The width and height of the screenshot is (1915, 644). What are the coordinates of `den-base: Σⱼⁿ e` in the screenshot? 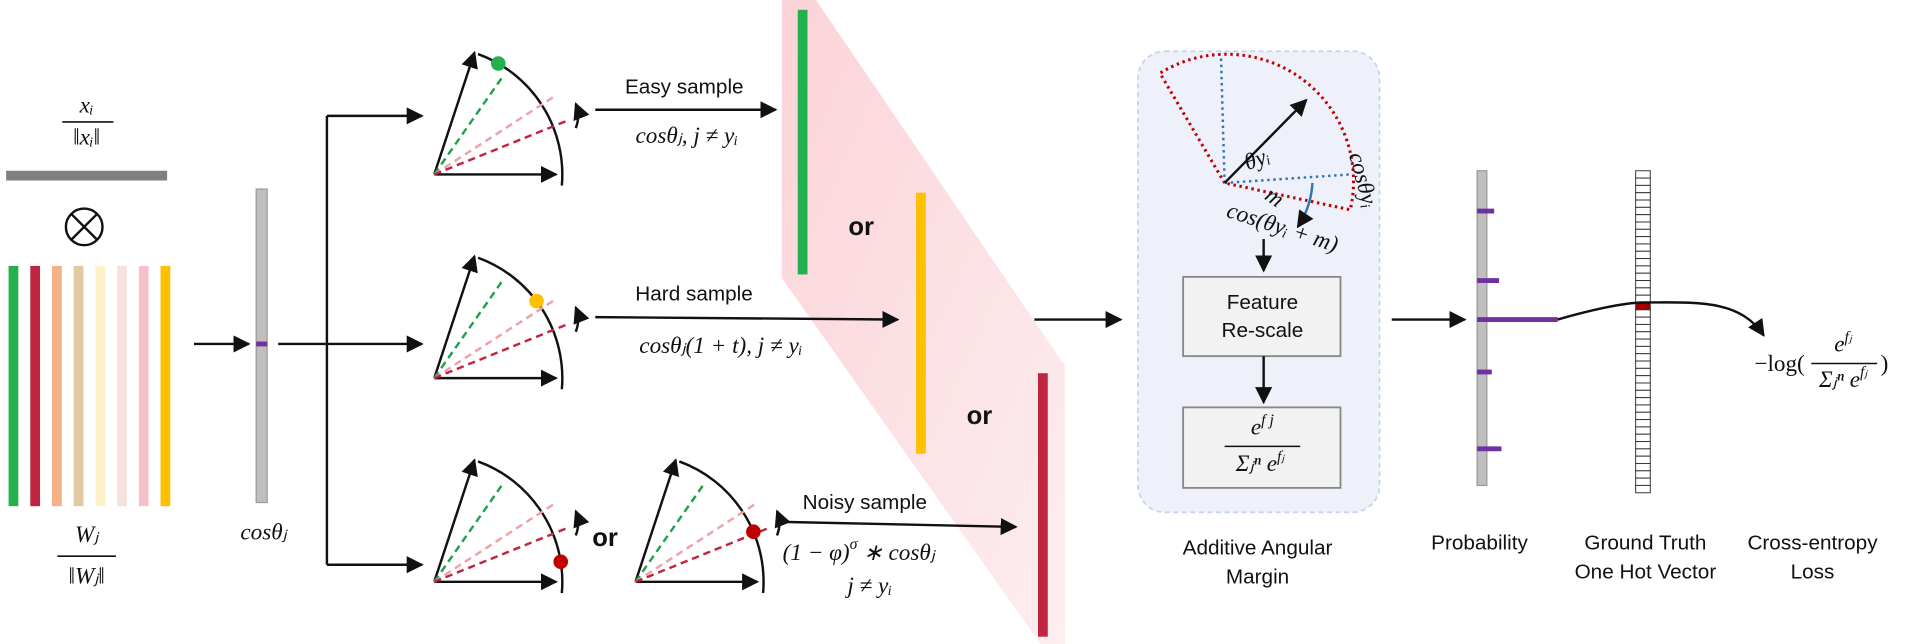 It's located at (1256, 464).